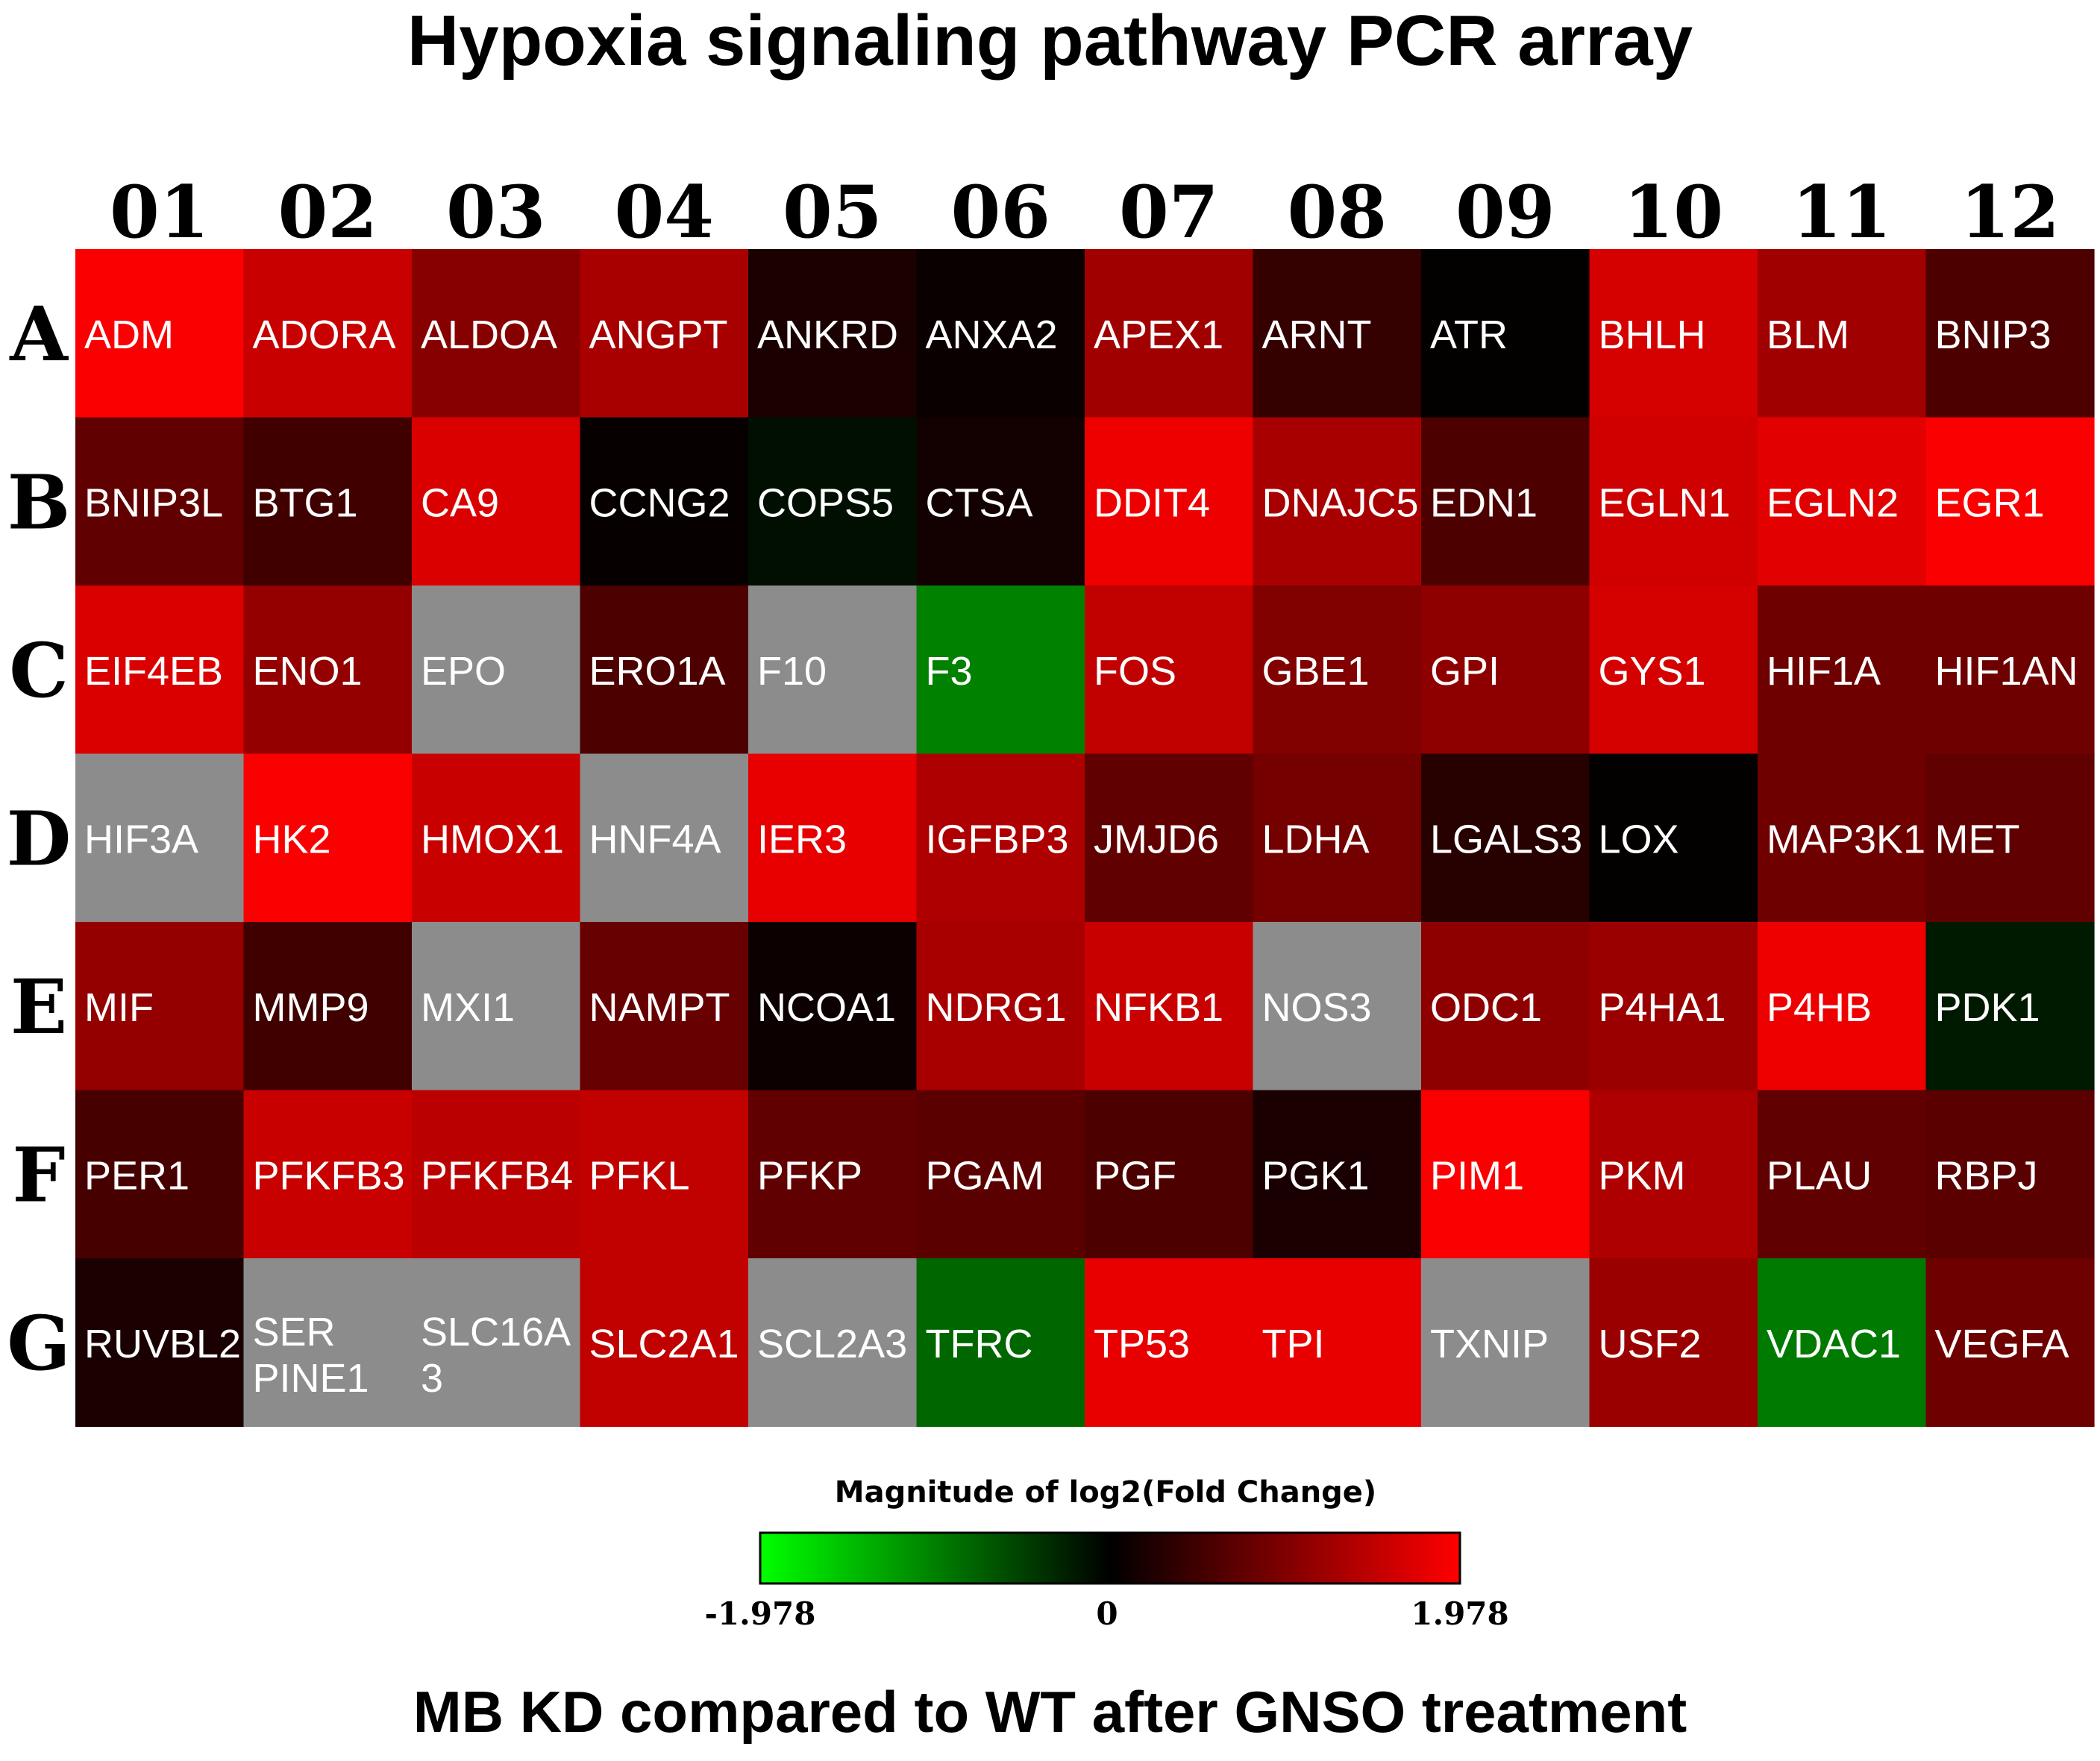 Image resolution: width=2100 pixels, height=1761 pixels. I want to click on cell-label-E05: NCOA1, so click(826, 1008).